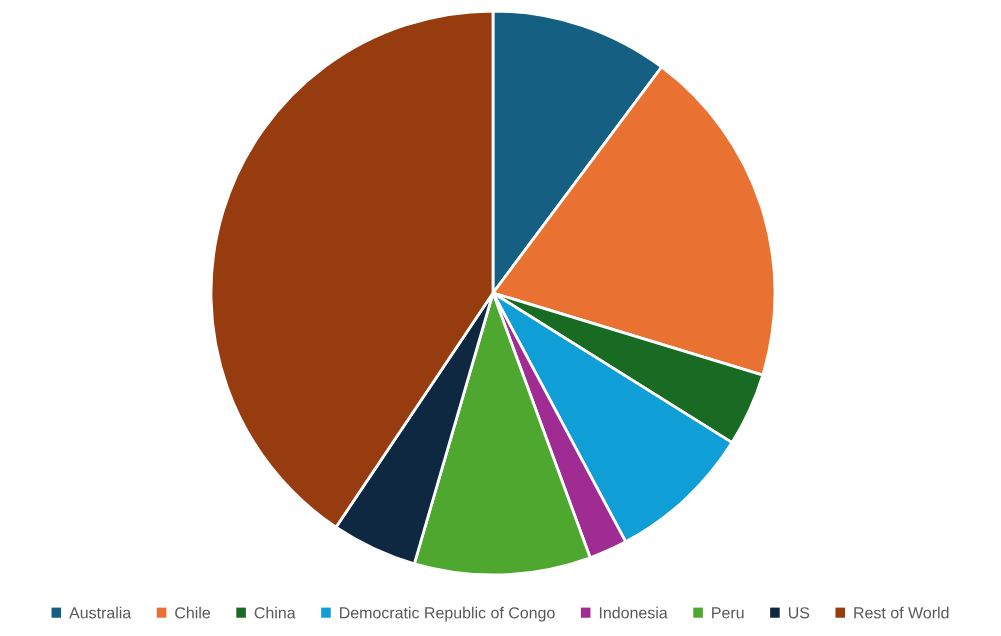  What do you see at coordinates (728, 613) in the screenshot?
I see `legend-label: Peru` at bounding box center [728, 613].